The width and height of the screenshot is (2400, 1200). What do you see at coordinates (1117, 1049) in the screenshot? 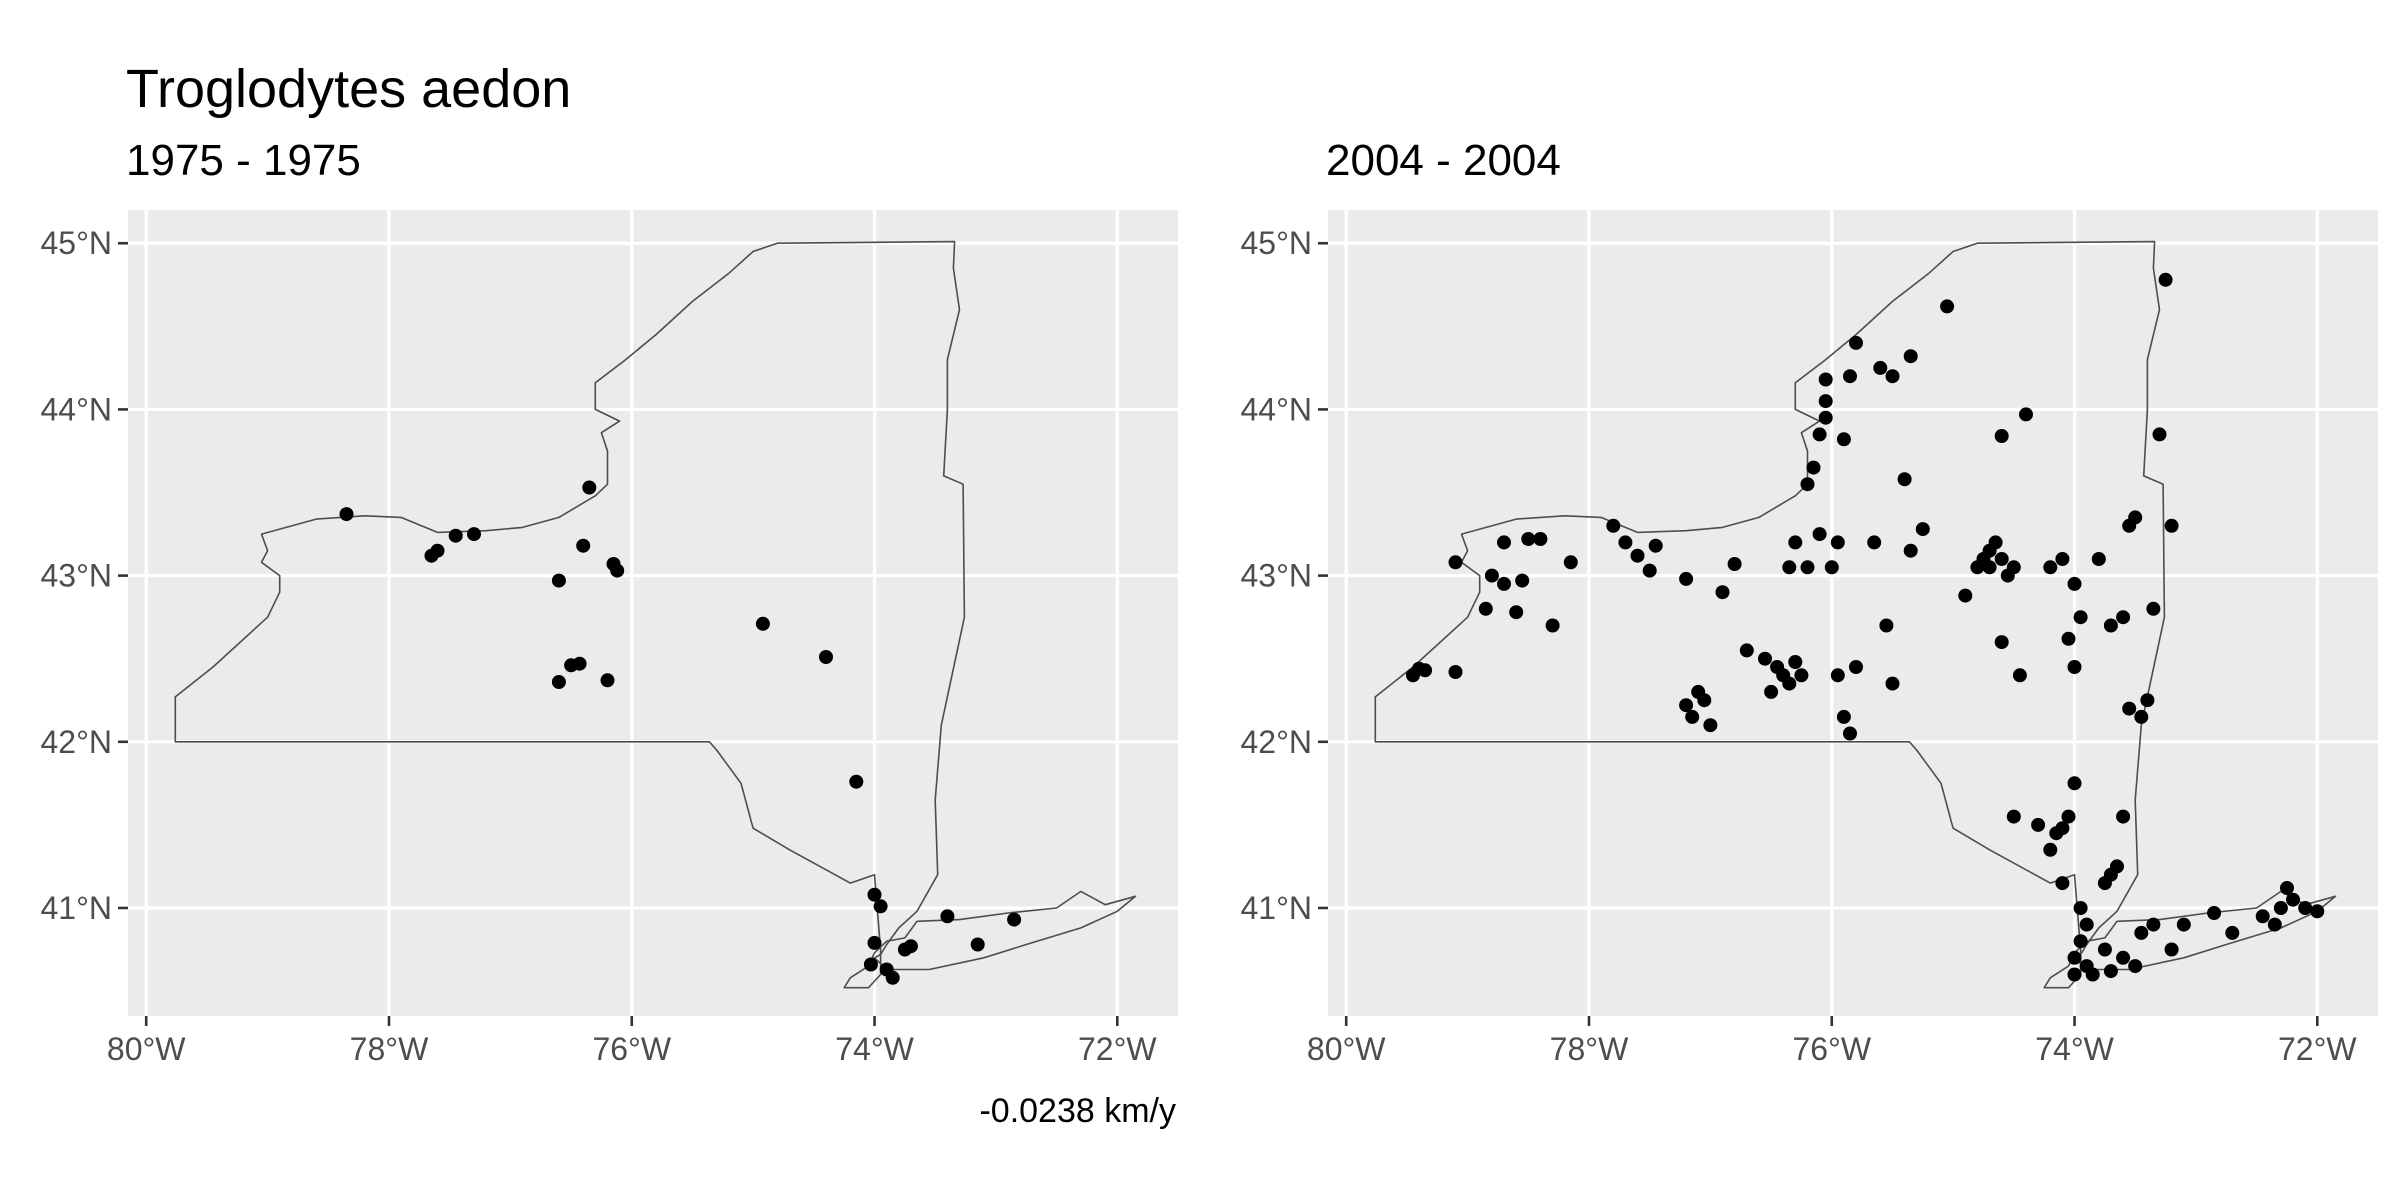
I see `x-tick-label: 72°W` at bounding box center [1117, 1049].